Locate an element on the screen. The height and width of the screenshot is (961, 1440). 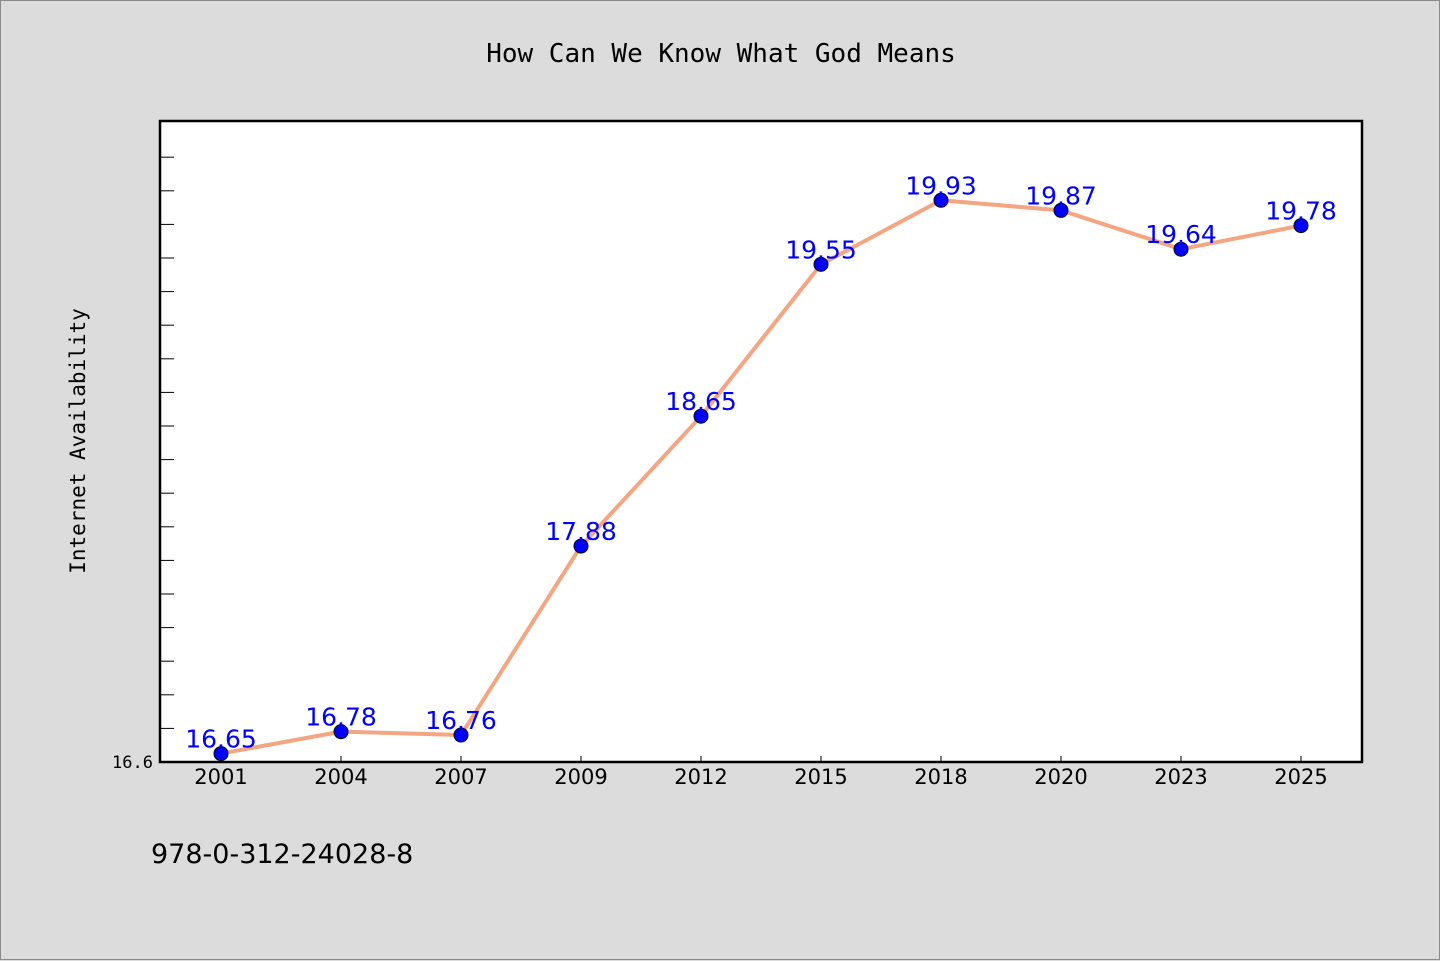
x-axis-tick-labels: 2001 2004 2007 2009 2012 2015 2018 2020 2023 2025 is located at coordinates (760, 777).